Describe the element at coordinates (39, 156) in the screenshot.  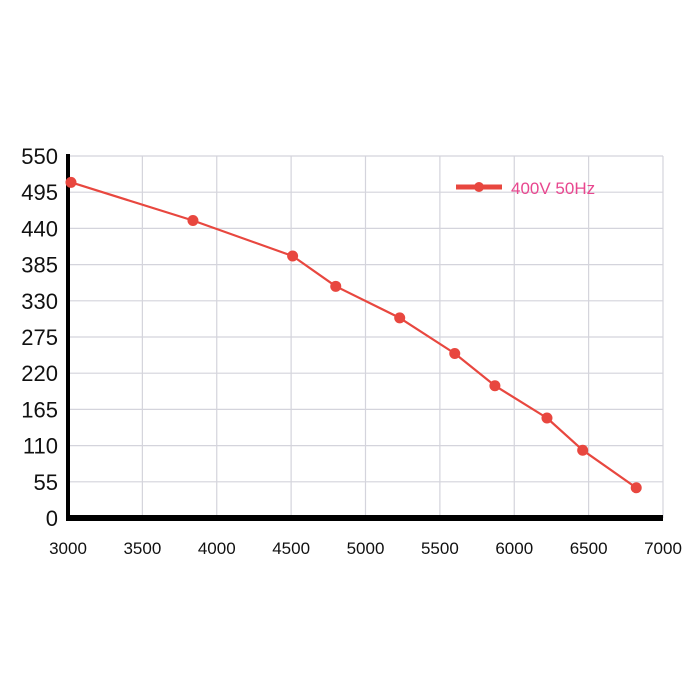
I see `y-tick-label: 550` at that location.